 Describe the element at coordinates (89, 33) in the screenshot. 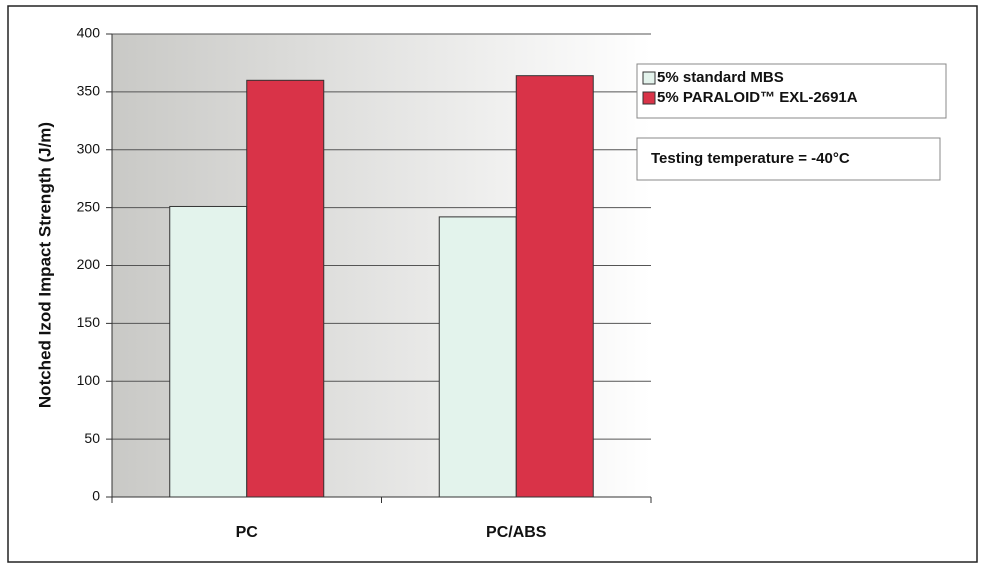

I see `y-tick-label: 400` at that location.